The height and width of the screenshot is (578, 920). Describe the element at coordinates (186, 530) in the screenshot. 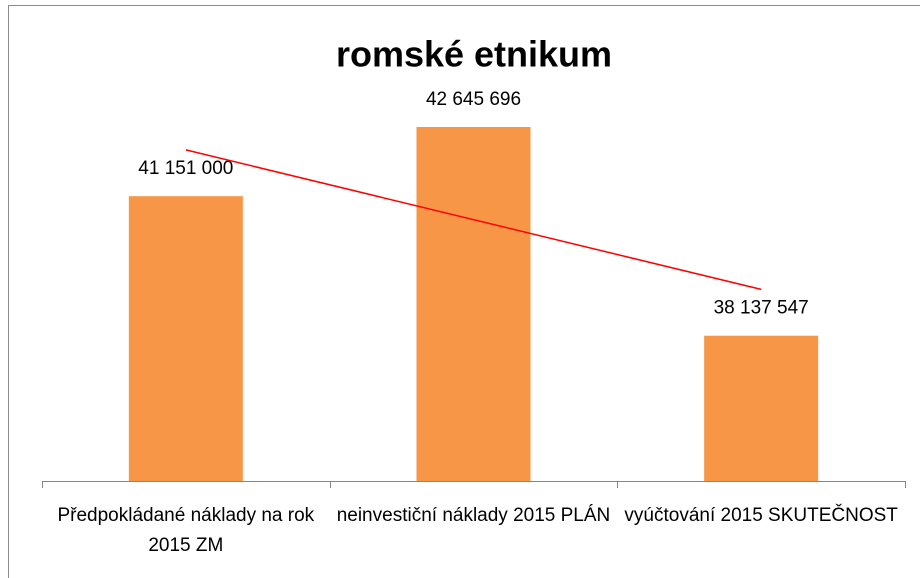

I see `x-tick-label: Předpokládané náklady na rok 2015 ZM` at that location.